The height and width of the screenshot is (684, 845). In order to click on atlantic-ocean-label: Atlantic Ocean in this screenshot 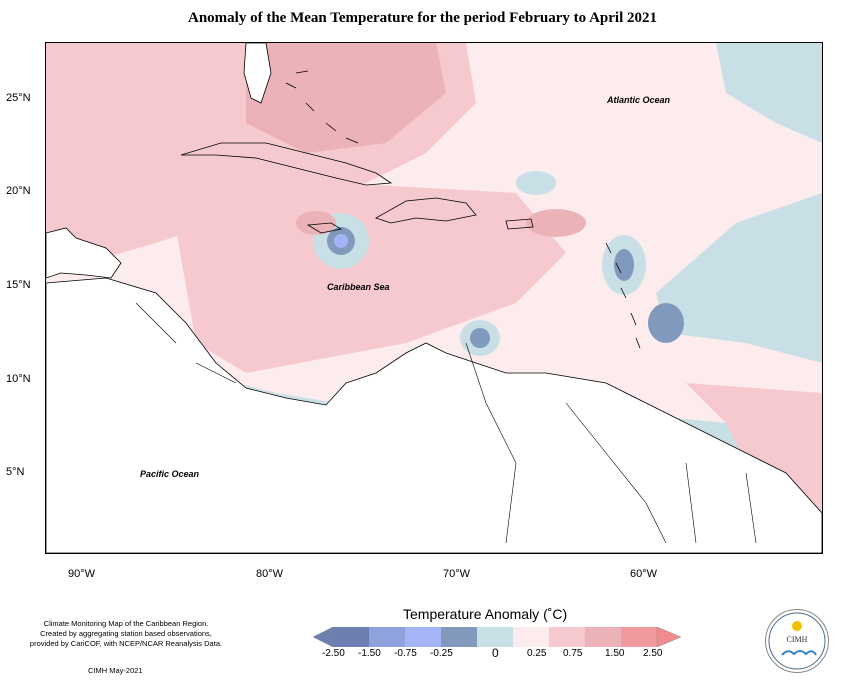, I will do `click(639, 100)`.